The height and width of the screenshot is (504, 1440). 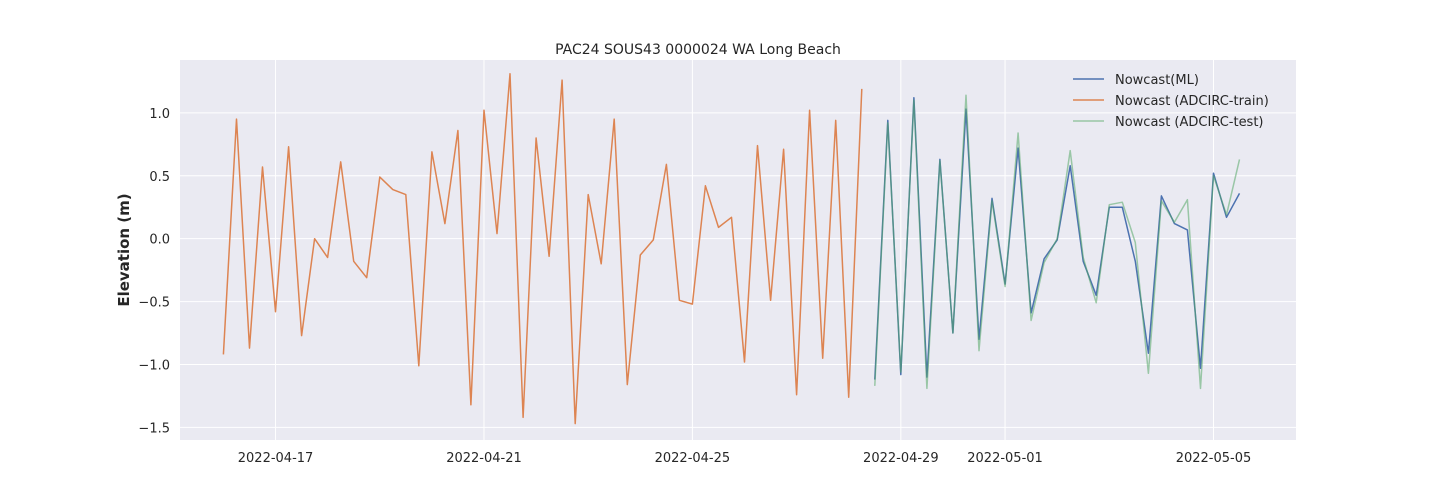 What do you see at coordinates (276, 458) in the screenshot?
I see `x-tick-label: 2022-04-17` at bounding box center [276, 458].